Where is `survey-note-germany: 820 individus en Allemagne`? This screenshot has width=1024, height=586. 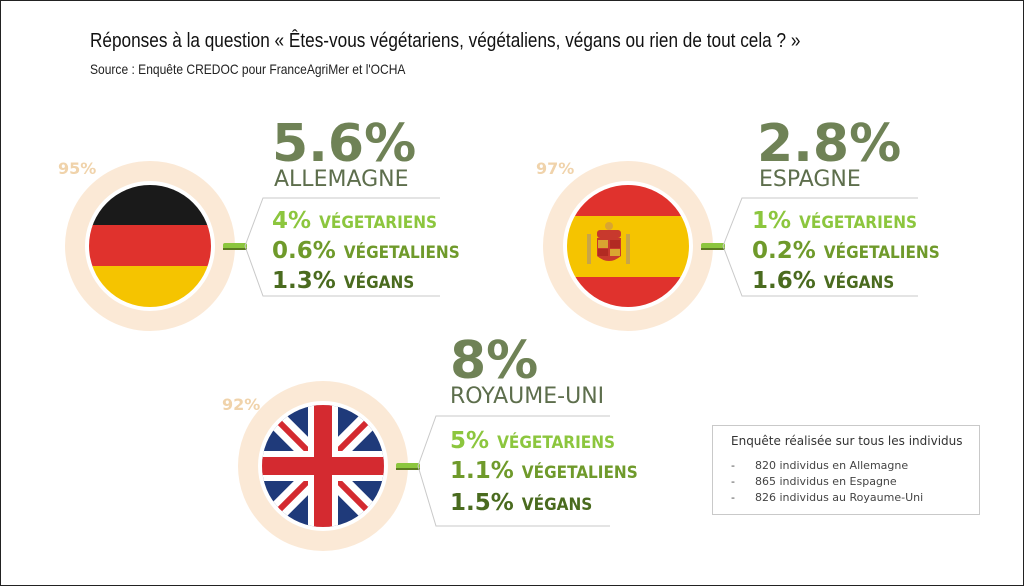 survey-note-germany: 820 individus en Allemagne is located at coordinates (832, 465).